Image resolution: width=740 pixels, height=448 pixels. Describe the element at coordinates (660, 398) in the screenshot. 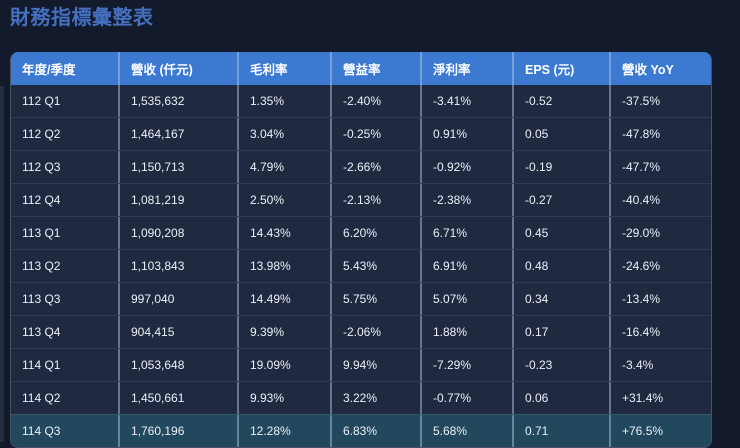

I see `table-cell: +31.4%` at that location.